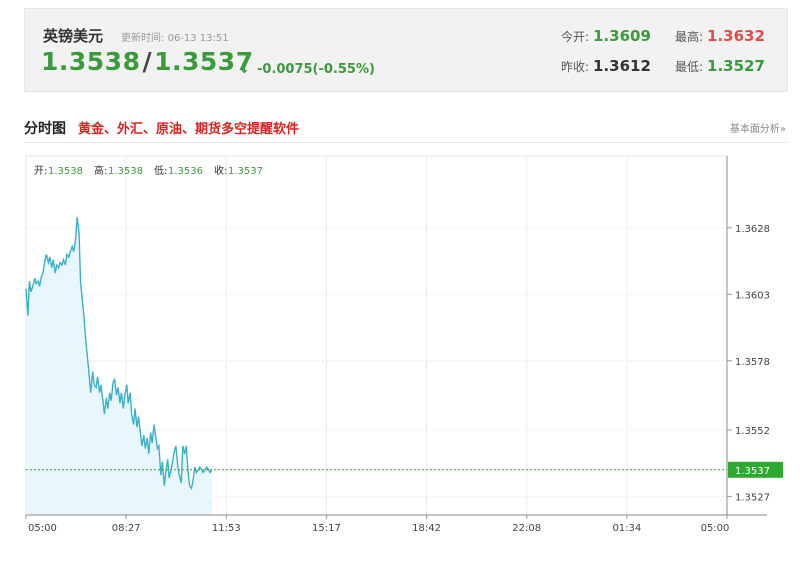  I want to click on current-price-tag, so click(755, 469).